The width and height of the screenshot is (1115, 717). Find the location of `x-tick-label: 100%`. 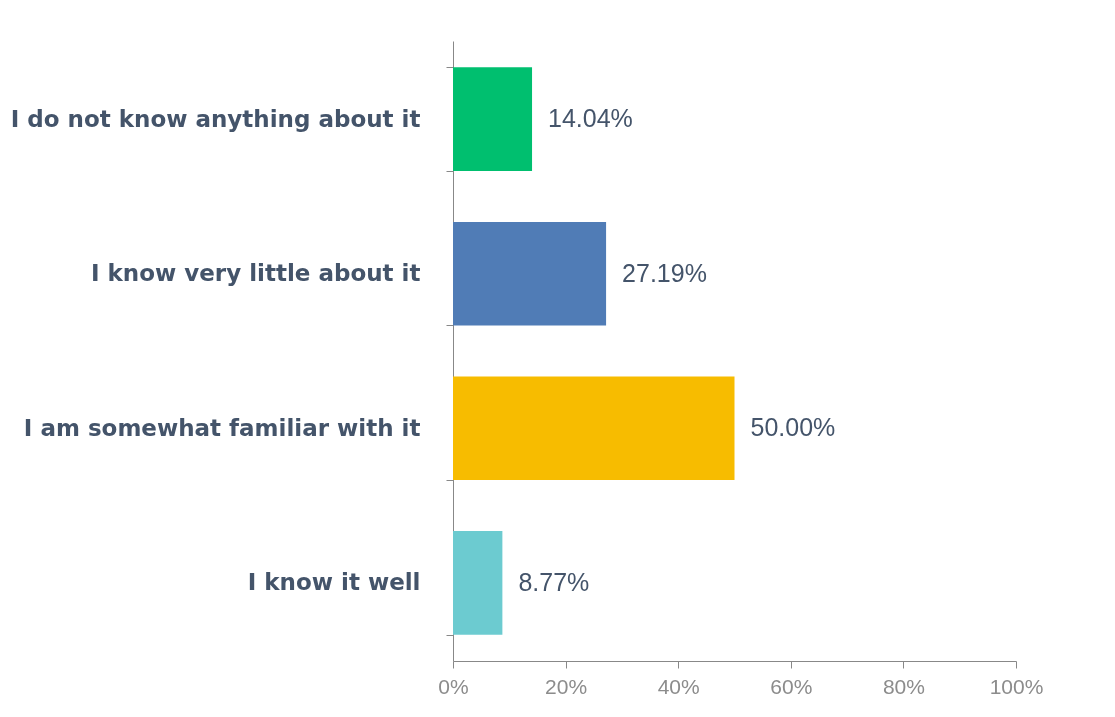

x-tick-label: 100% is located at coordinates (1016, 686).